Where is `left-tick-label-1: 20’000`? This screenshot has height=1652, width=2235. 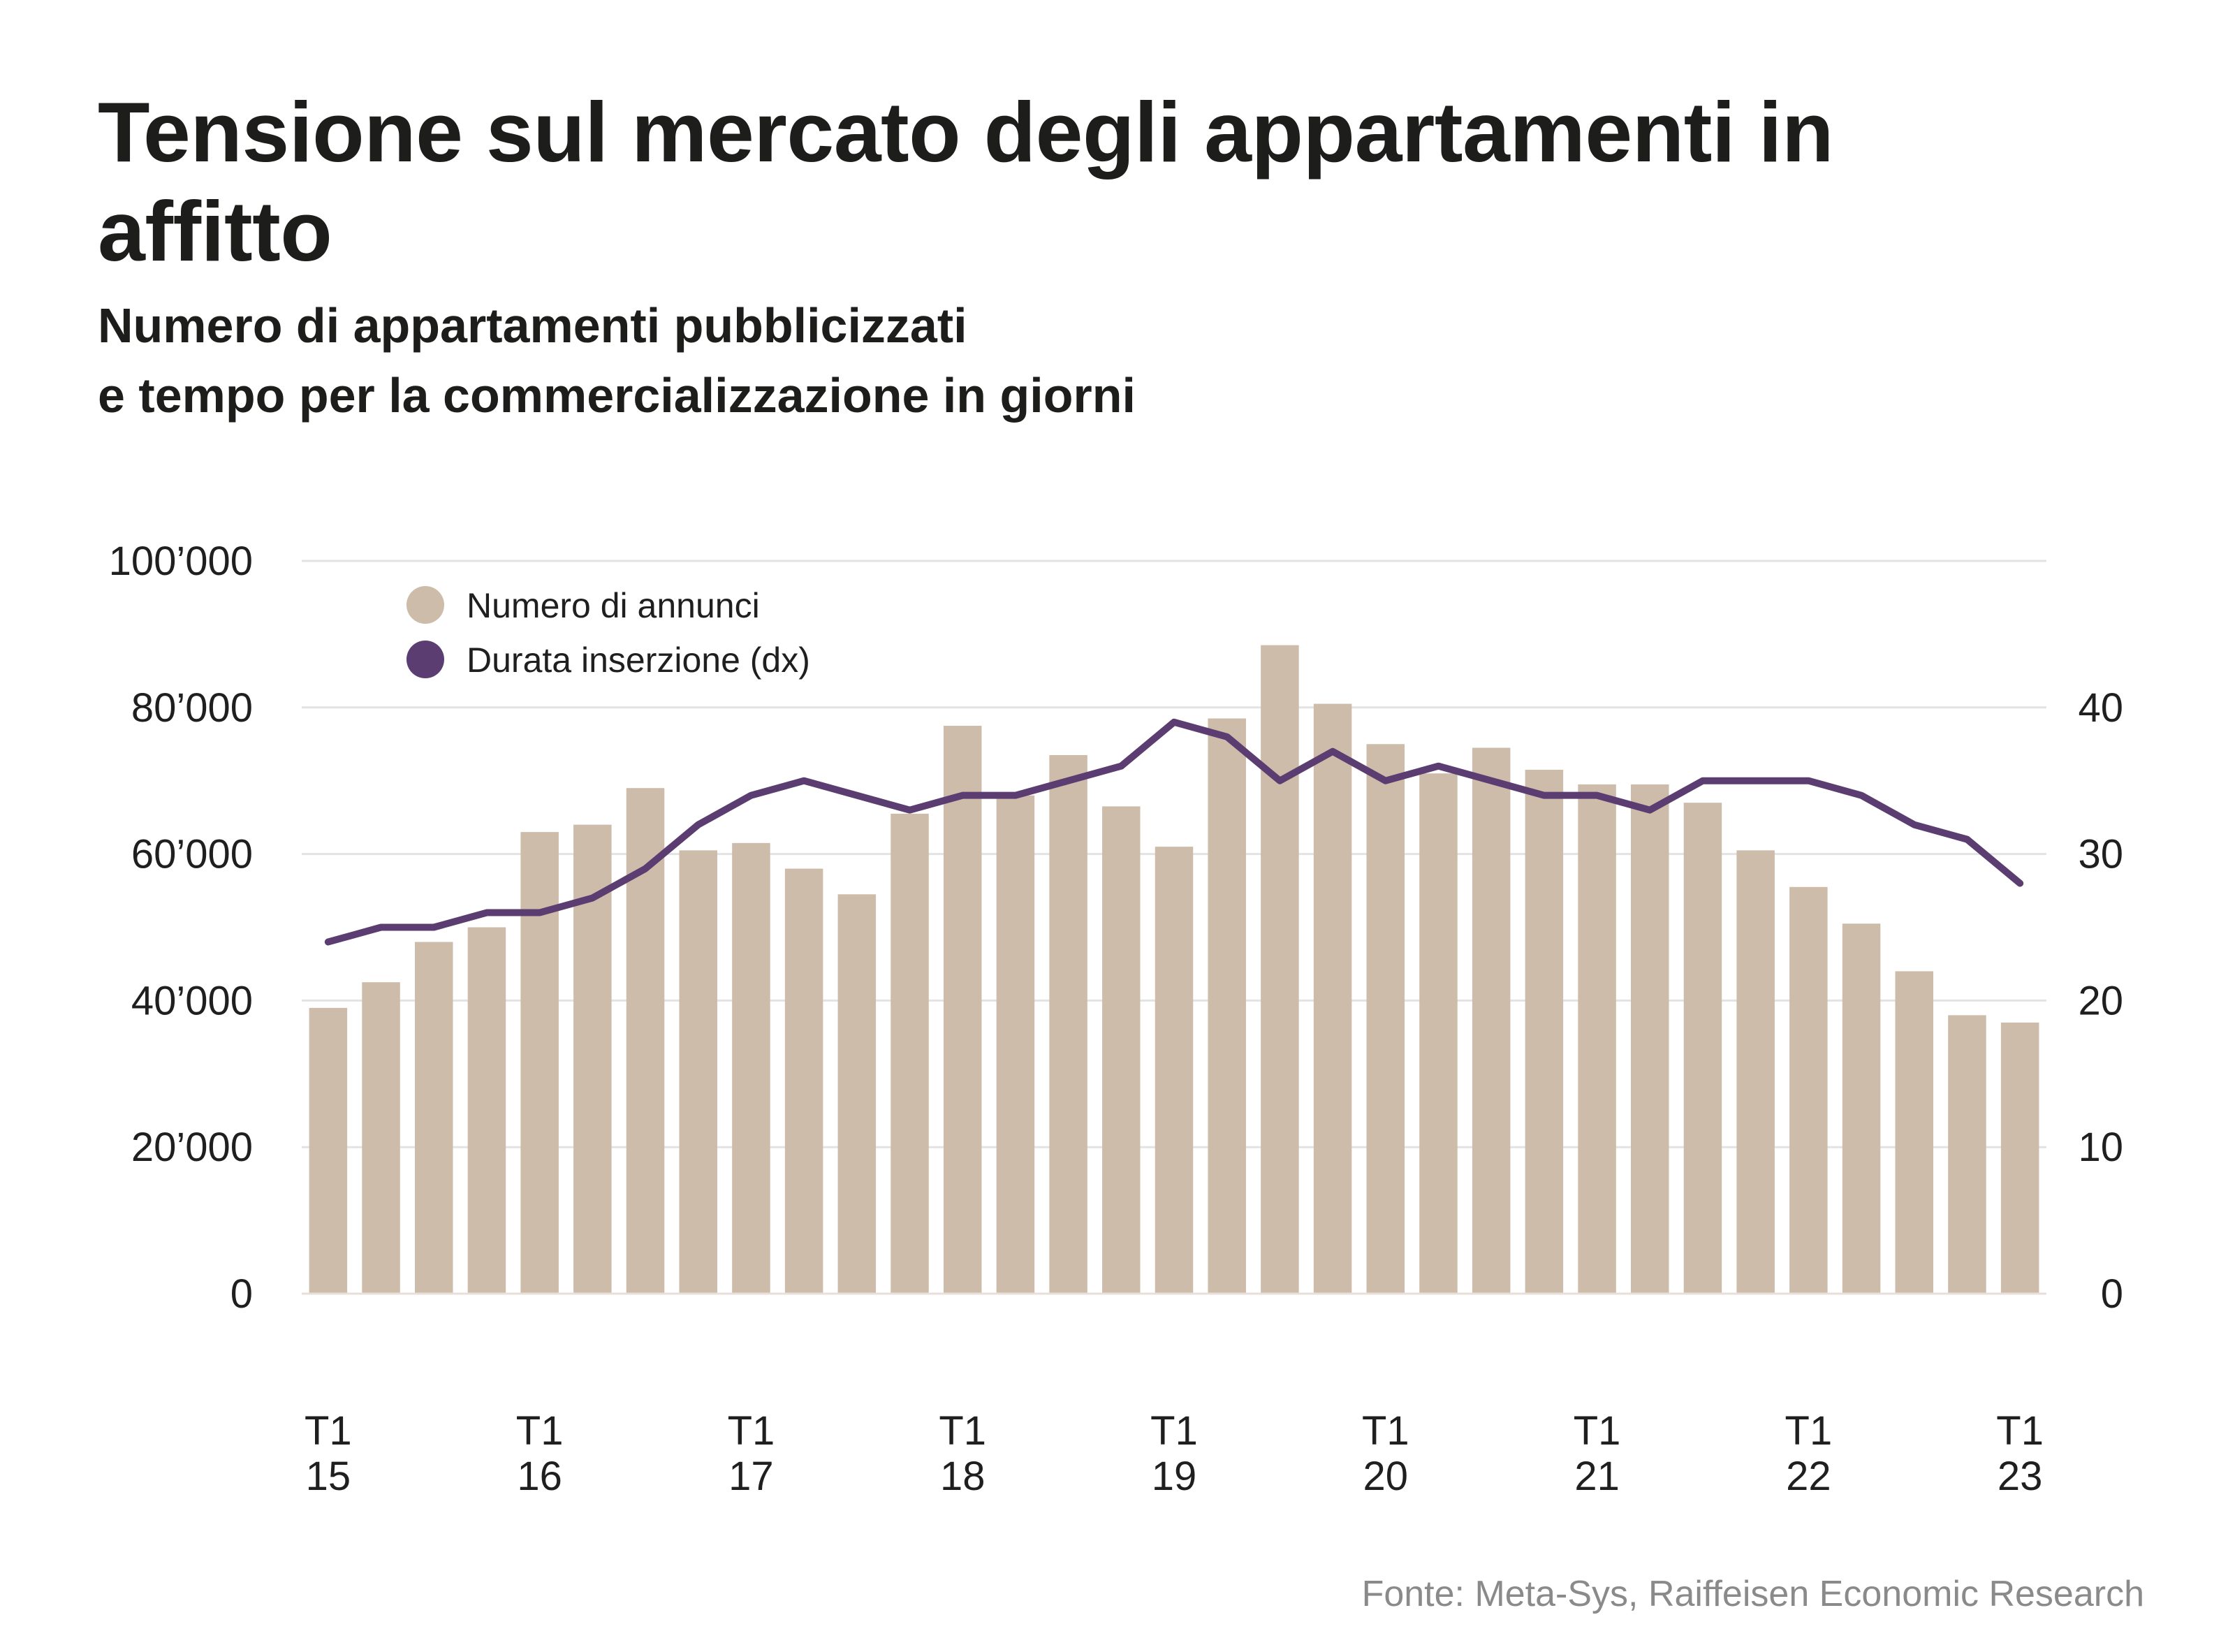 left-tick-label-1: 20’000 is located at coordinates (192, 1147).